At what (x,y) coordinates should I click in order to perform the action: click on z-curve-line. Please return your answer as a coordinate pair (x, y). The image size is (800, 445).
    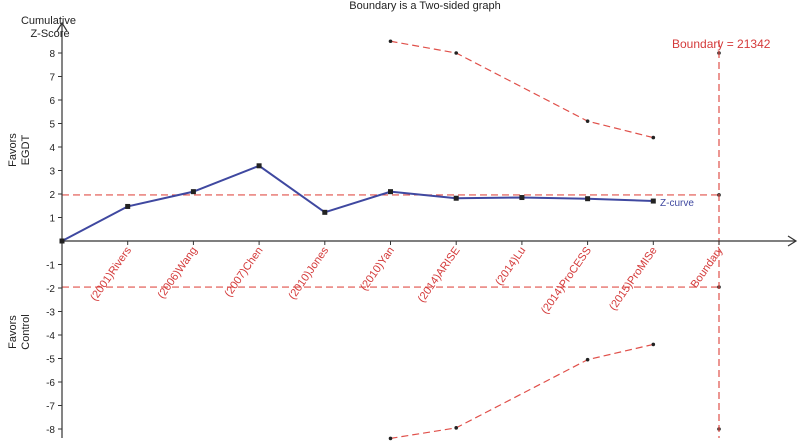
    Looking at the image, I should click on (357, 203).